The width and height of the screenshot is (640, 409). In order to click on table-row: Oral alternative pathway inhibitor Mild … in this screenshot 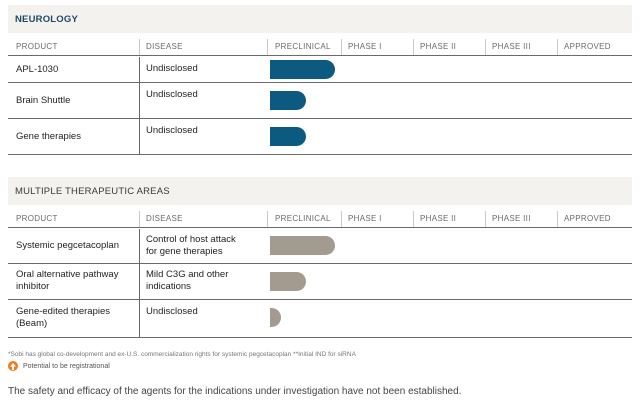, I will do `click(320, 282)`.